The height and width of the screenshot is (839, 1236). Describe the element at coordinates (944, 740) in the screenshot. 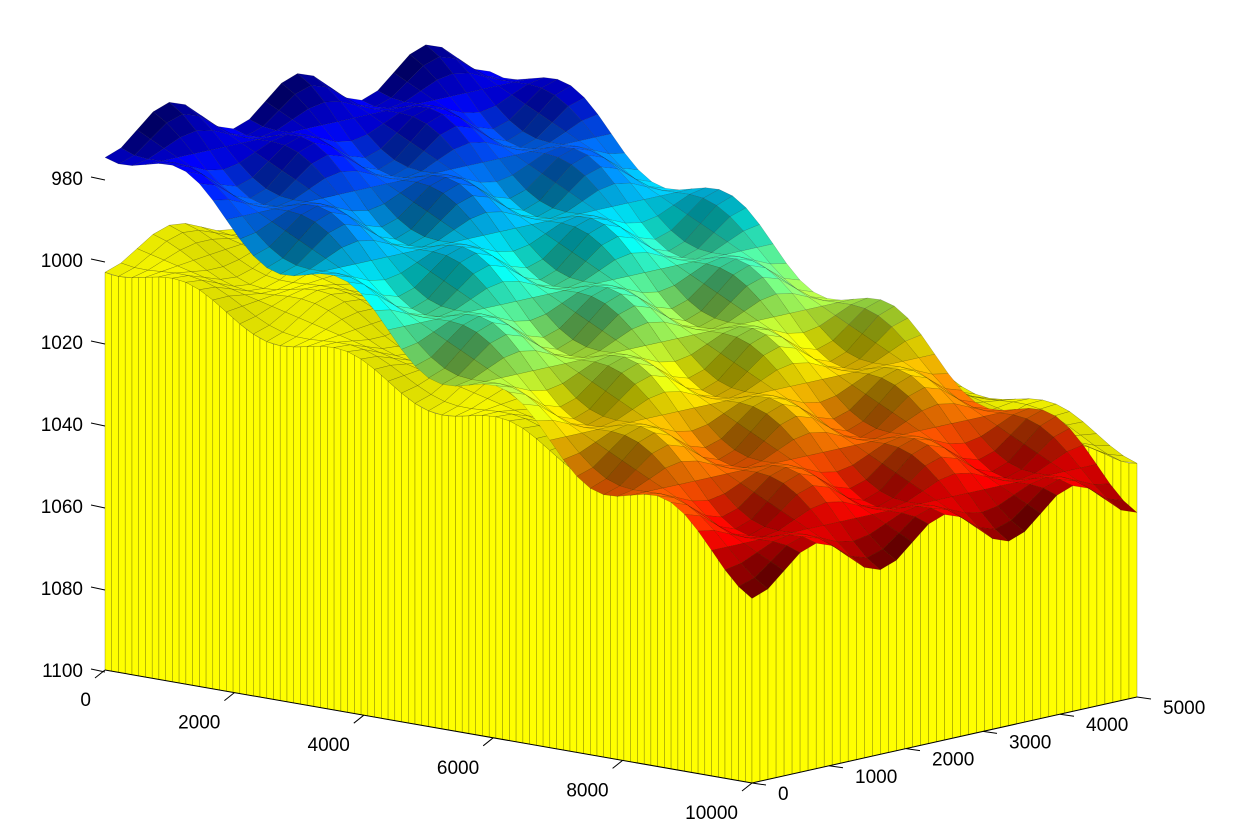

I see `y-axis-line` at that location.